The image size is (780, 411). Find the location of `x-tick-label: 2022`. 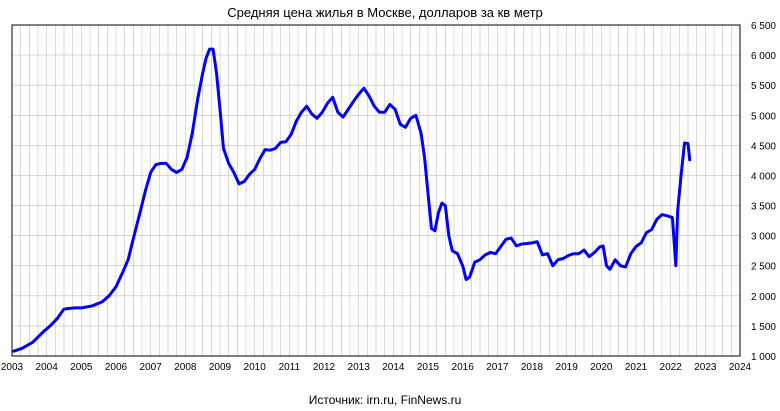

x-tick-label: 2022 is located at coordinates (671, 367).